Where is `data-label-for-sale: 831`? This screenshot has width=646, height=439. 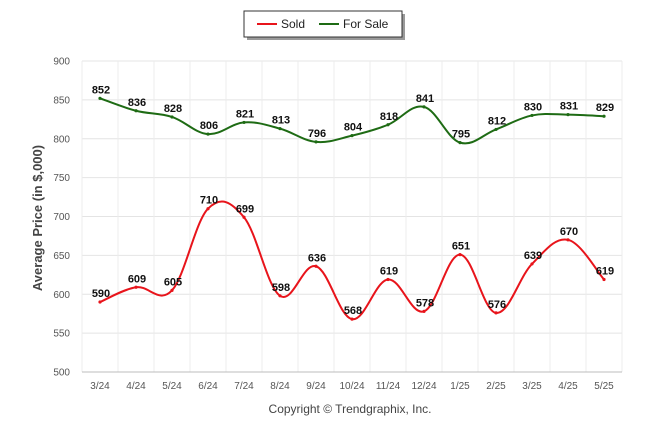 data-label-for-sale: 831 is located at coordinates (569, 107).